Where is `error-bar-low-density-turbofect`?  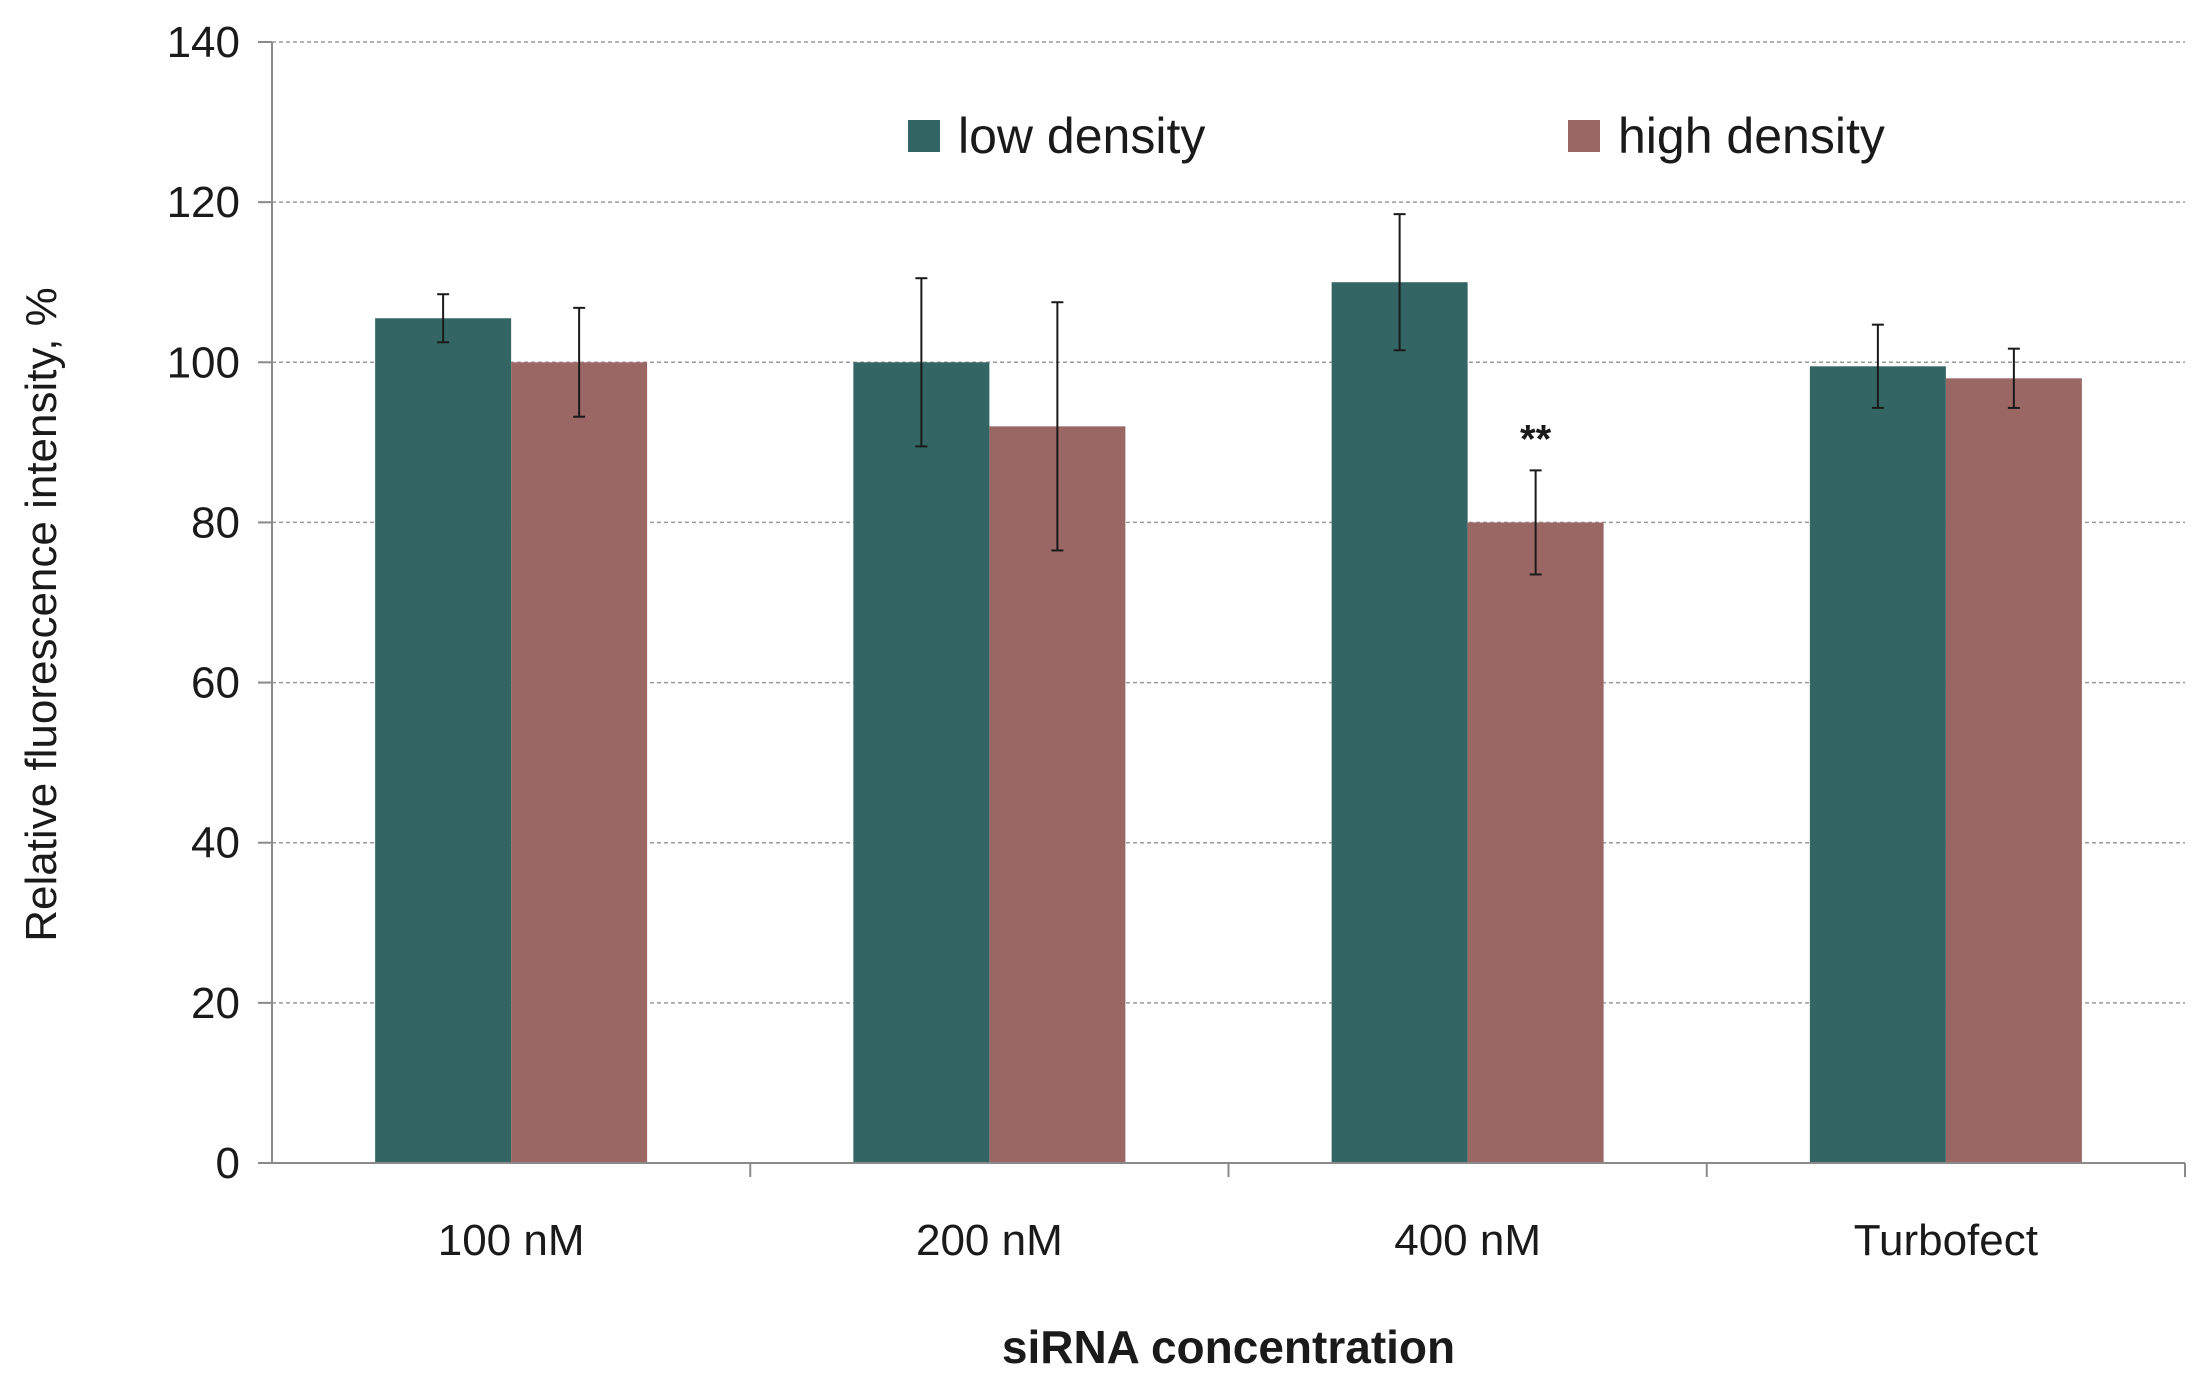 error-bar-low-density-turbofect is located at coordinates (1877, 366).